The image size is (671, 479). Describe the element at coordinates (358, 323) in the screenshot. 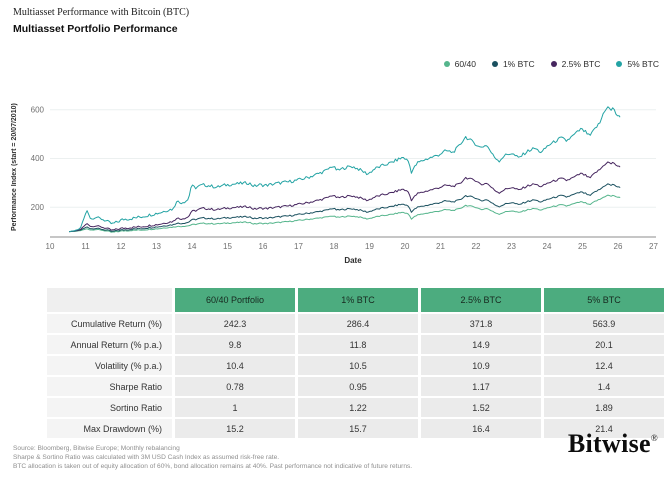

I see `table-value-cell: 286.4` at that location.